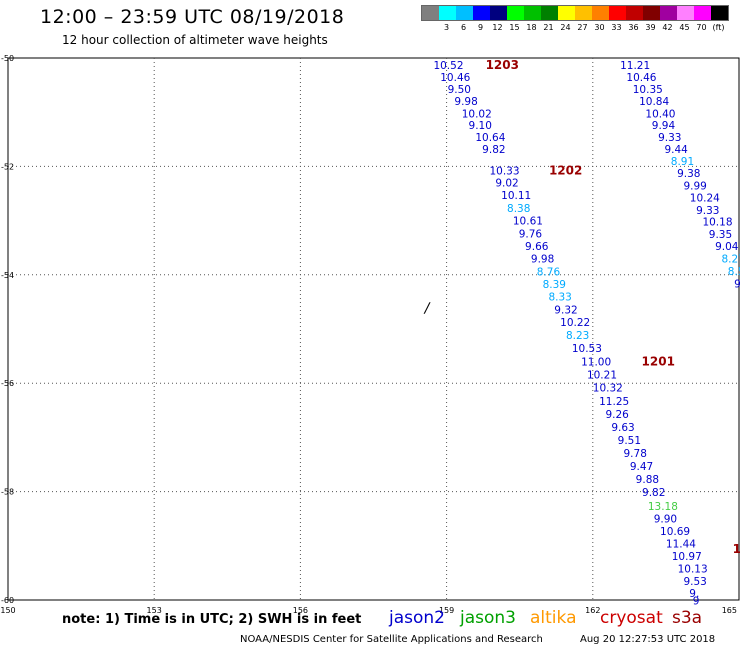 The height and width of the screenshot is (650, 740). Describe the element at coordinates (553, 618) in the screenshot. I see `satellite-altika: altika` at that location.